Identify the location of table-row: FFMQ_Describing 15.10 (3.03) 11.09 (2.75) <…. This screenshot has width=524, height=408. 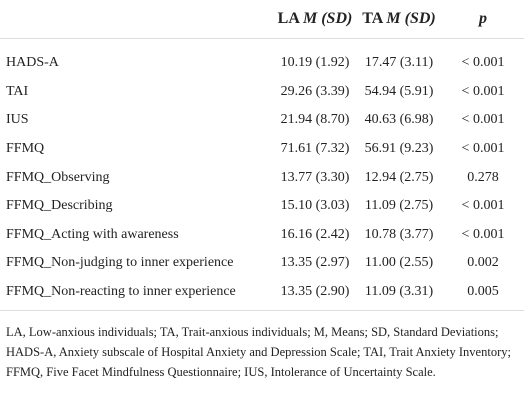
(262, 206).